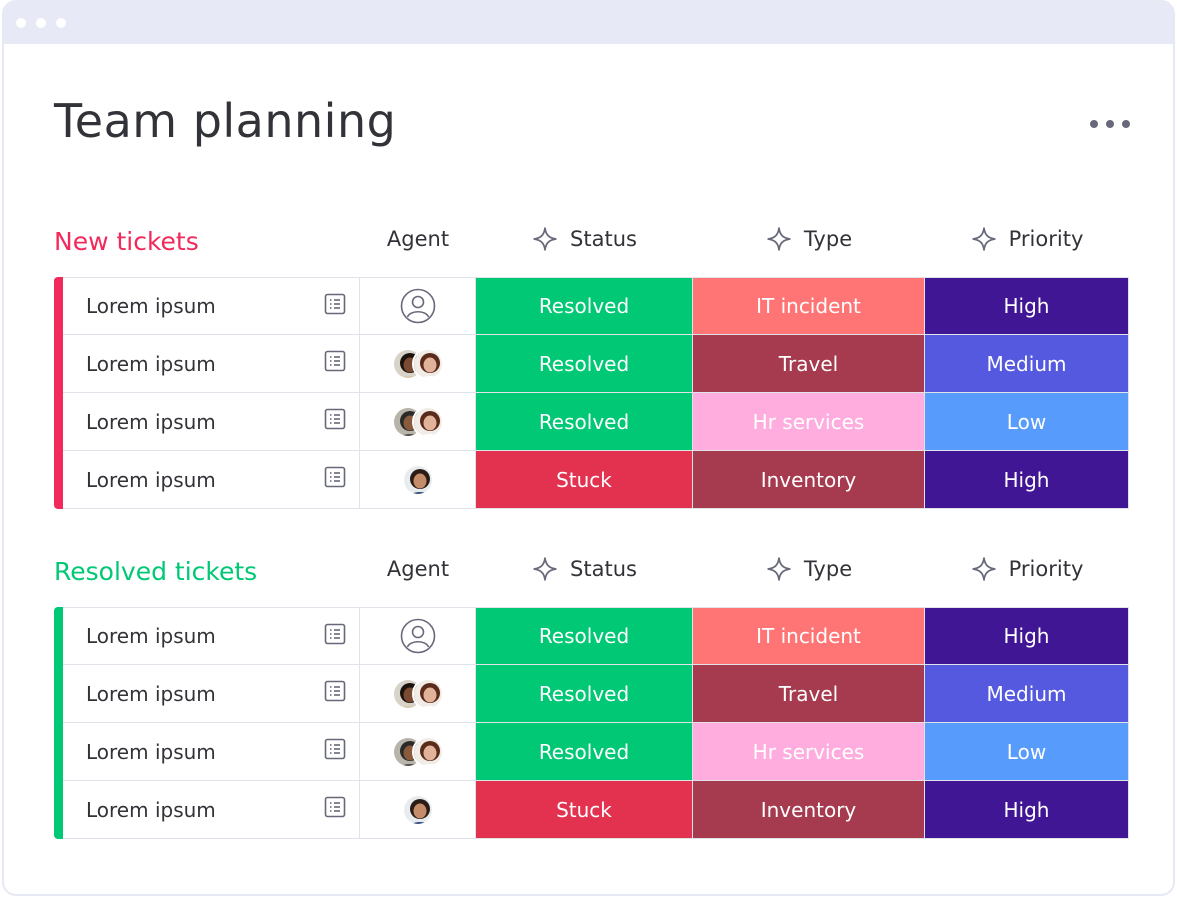 This screenshot has width=1177, height=898. What do you see at coordinates (126, 241) in the screenshot?
I see `group-title: New tickets` at bounding box center [126, 241].